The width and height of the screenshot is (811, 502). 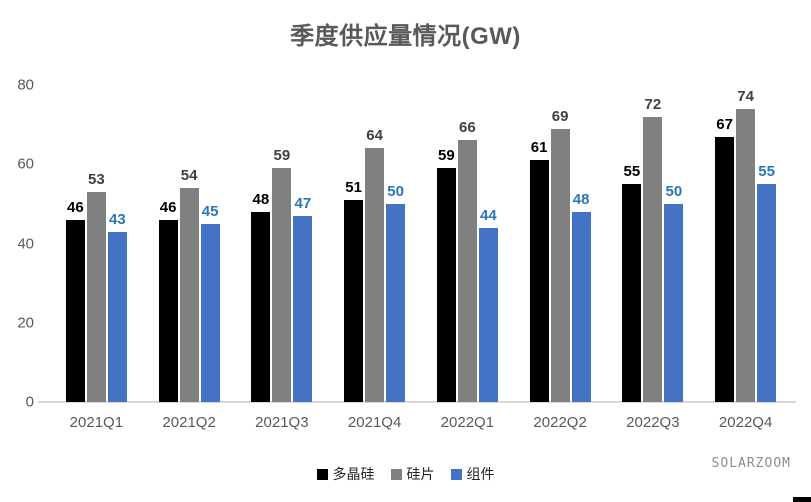 What do you see at coordinates (405, 36) in the screenshot?
I see `chart-title: 季度供应量情况(GW)` at bounding box center [405, 36].